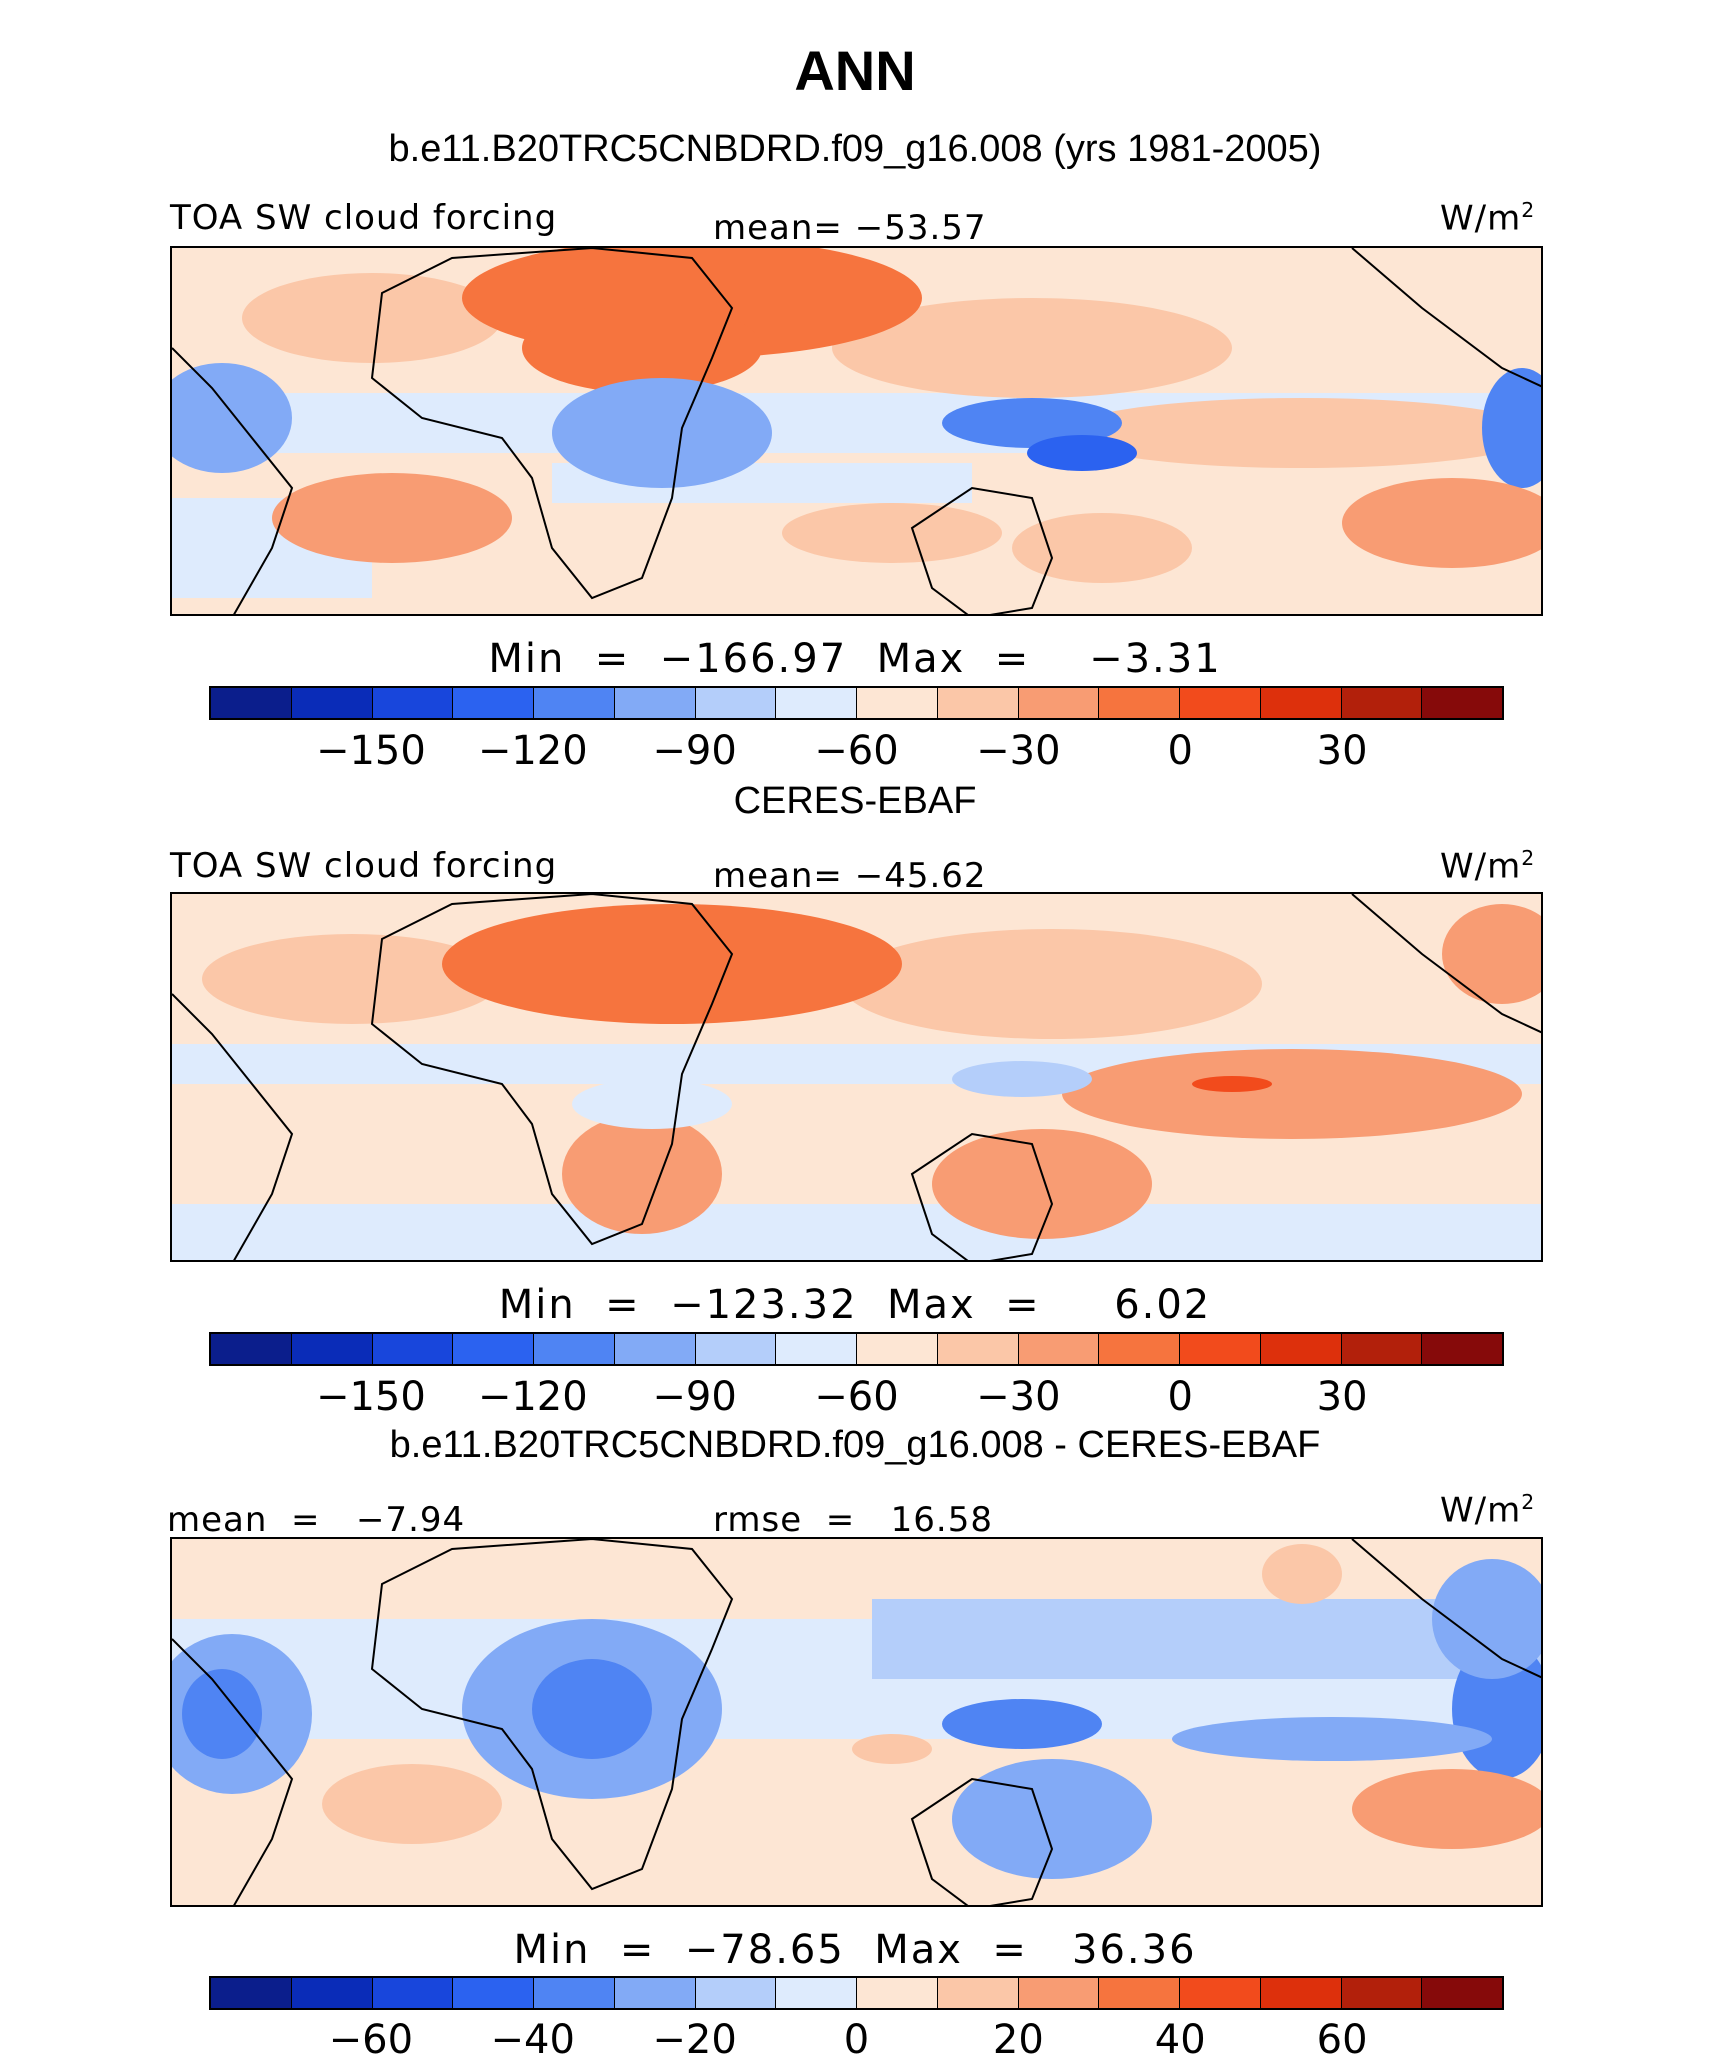 Image resolution: width=1710 pixels, height=2067 pixels. I want to click on panel-2-mean-label: mean= −45.62, so click(850, 876).